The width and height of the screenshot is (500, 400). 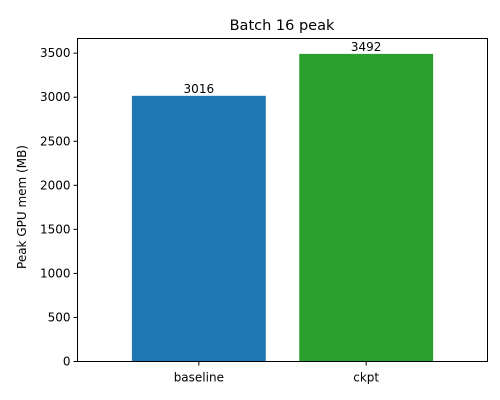 What do you see at coordinates (199, 378) in the screenshot?
I see `x-tick-label: baseline` at bounding box center [199, 378].